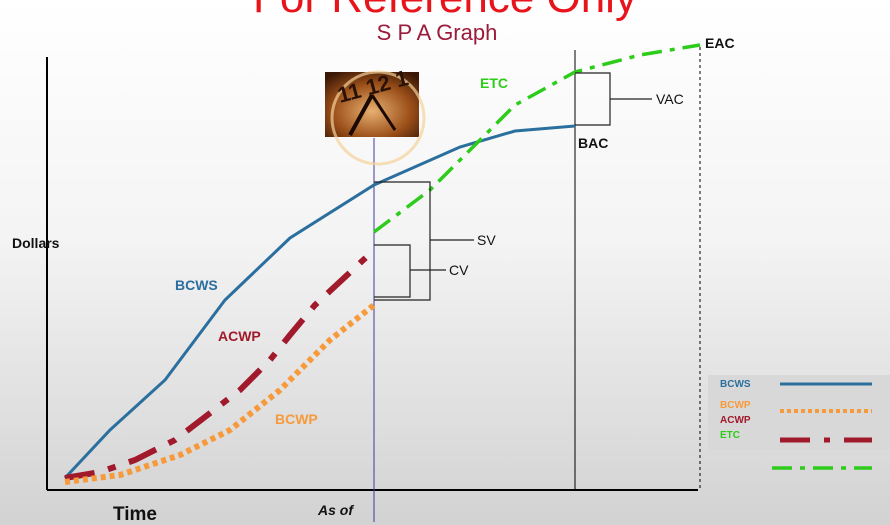 This screenshot has height=525, width=890. What do you see at coordinates (513, 186) in the screenshot?
I see `brackets` at bounding box center [513, 186].